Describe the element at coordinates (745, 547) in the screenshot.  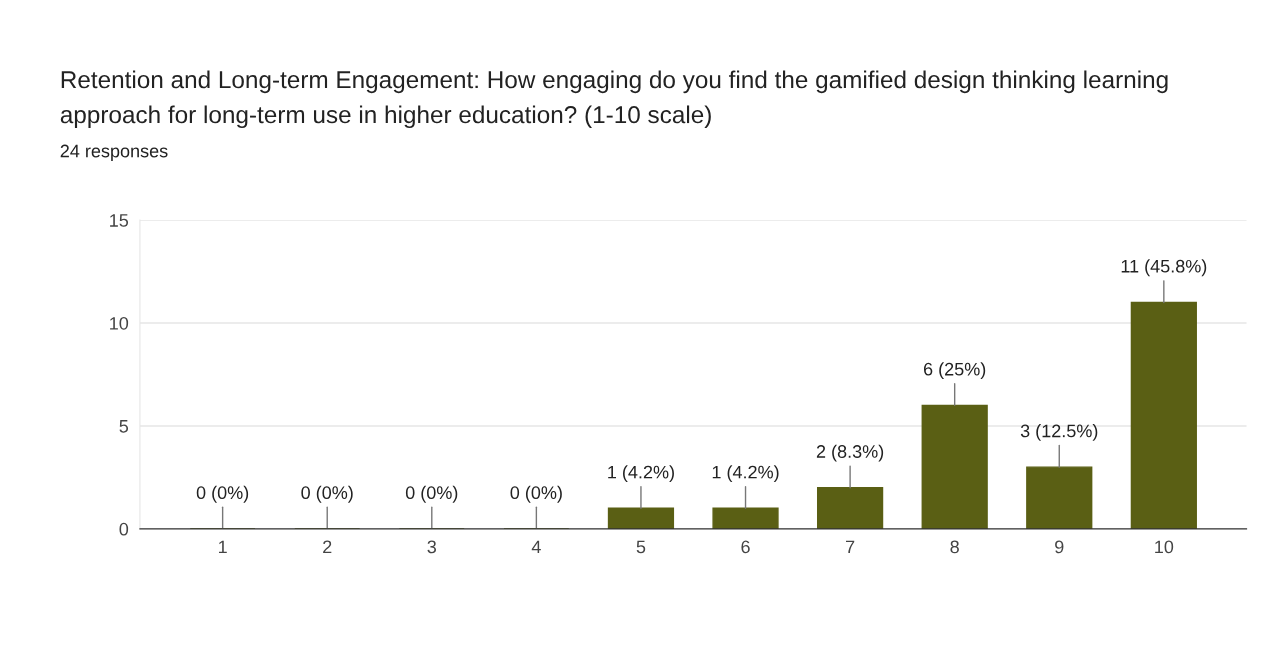
I see `x-tick-label: 6` at that location.